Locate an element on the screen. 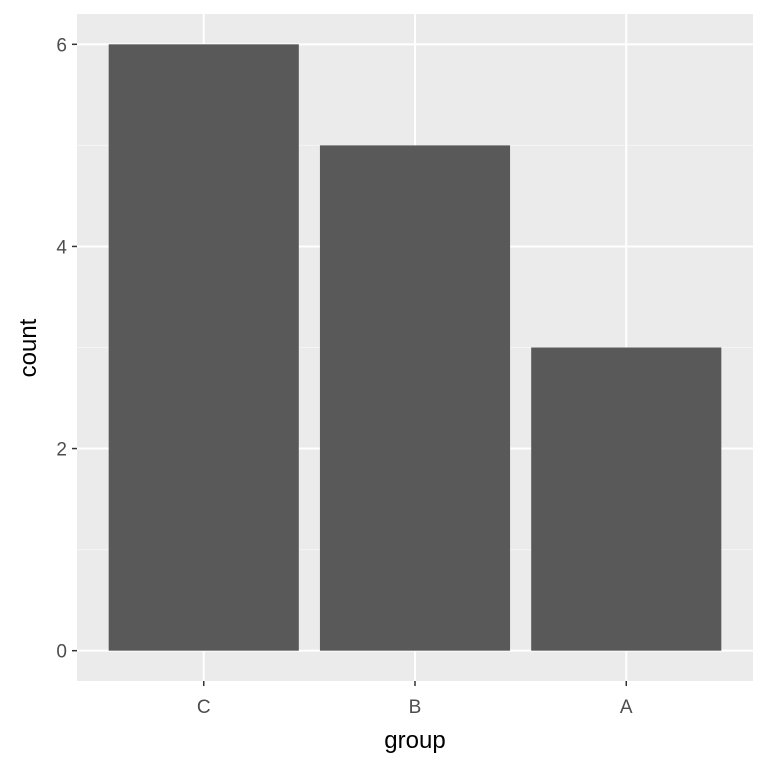  y-axis-title: count is located at coordinates (28, 347).